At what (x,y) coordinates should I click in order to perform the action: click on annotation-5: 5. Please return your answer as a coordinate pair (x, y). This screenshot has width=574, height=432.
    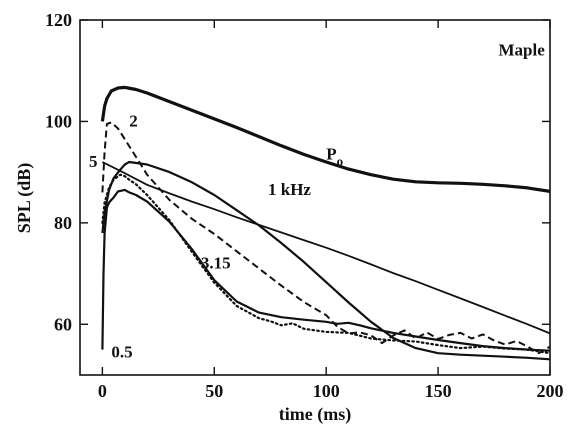
    Looking at the image, I should click on (93, 161).